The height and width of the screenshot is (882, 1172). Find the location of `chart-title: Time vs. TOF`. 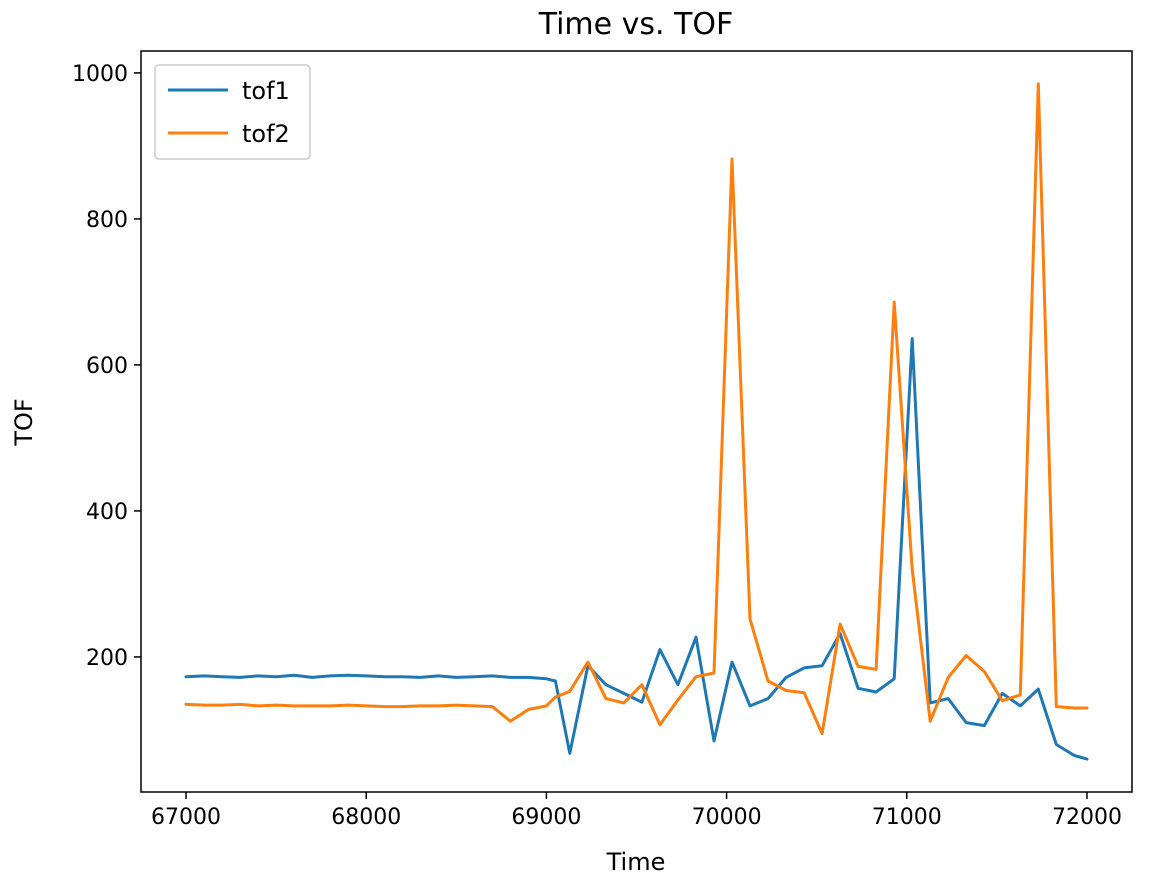

chart-title: Time vs. TOF is located at coordinates (636, 24).